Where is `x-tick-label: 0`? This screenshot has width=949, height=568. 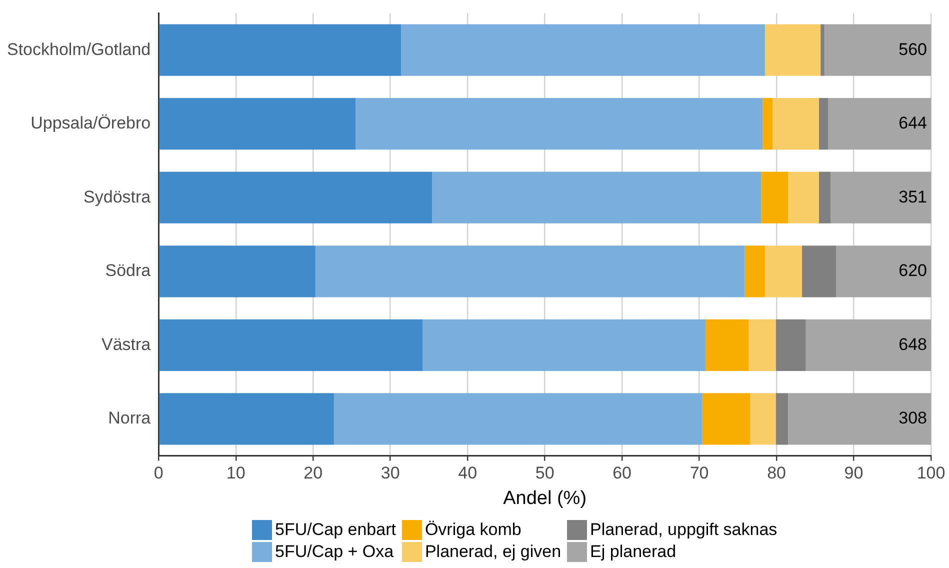
x-tick-label: 0 is located at coordinates (159, 473).